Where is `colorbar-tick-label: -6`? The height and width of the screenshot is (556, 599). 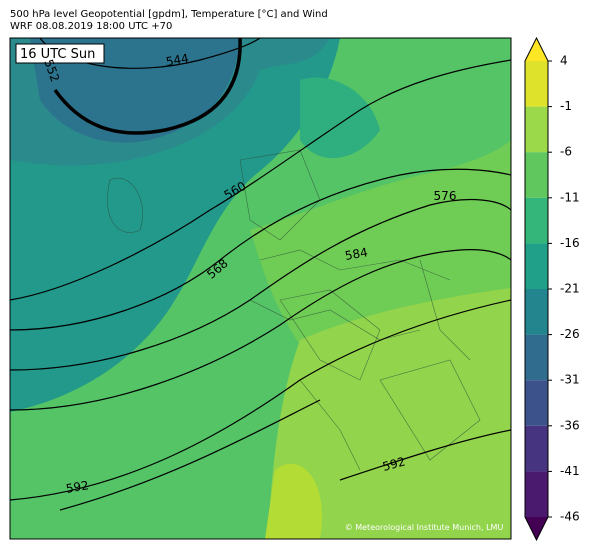
colorbar-tick-label: -6 is located at coordinates (566, 152).